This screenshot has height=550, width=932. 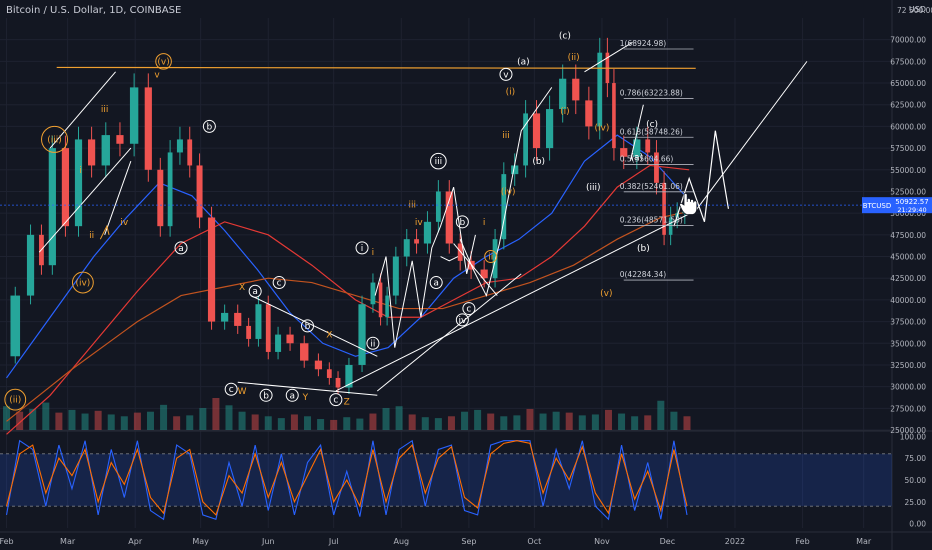 I want to click on price-tick-label: 40000.00, so click(x=908, y=300).